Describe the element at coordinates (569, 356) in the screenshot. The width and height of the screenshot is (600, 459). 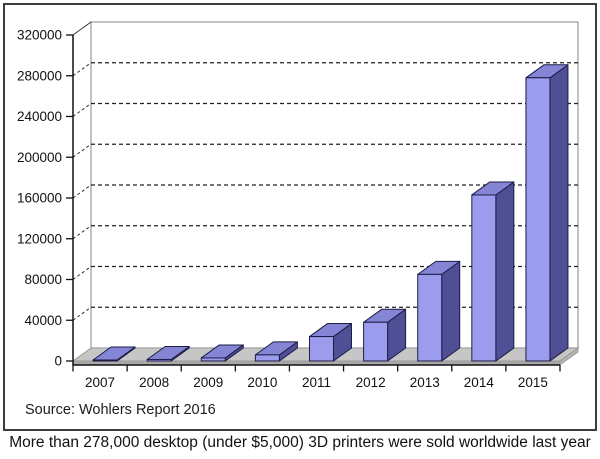
I see `floor-right` at that location.